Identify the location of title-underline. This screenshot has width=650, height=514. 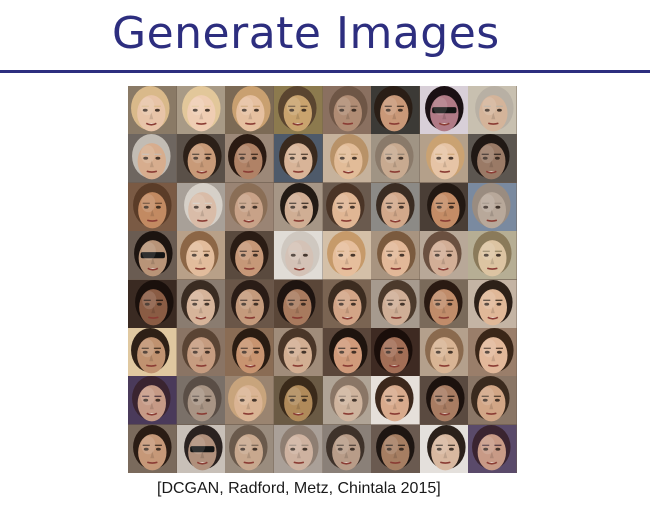
(325, 71).